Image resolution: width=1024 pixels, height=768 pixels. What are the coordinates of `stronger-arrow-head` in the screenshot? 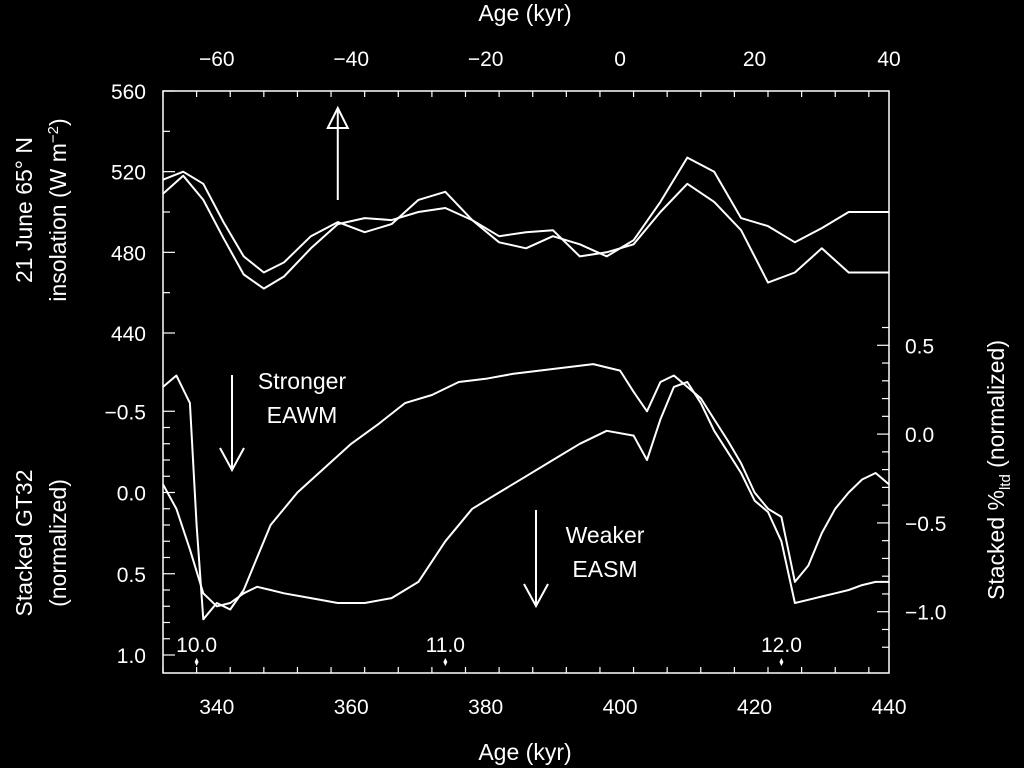 It's located at (232, 460).